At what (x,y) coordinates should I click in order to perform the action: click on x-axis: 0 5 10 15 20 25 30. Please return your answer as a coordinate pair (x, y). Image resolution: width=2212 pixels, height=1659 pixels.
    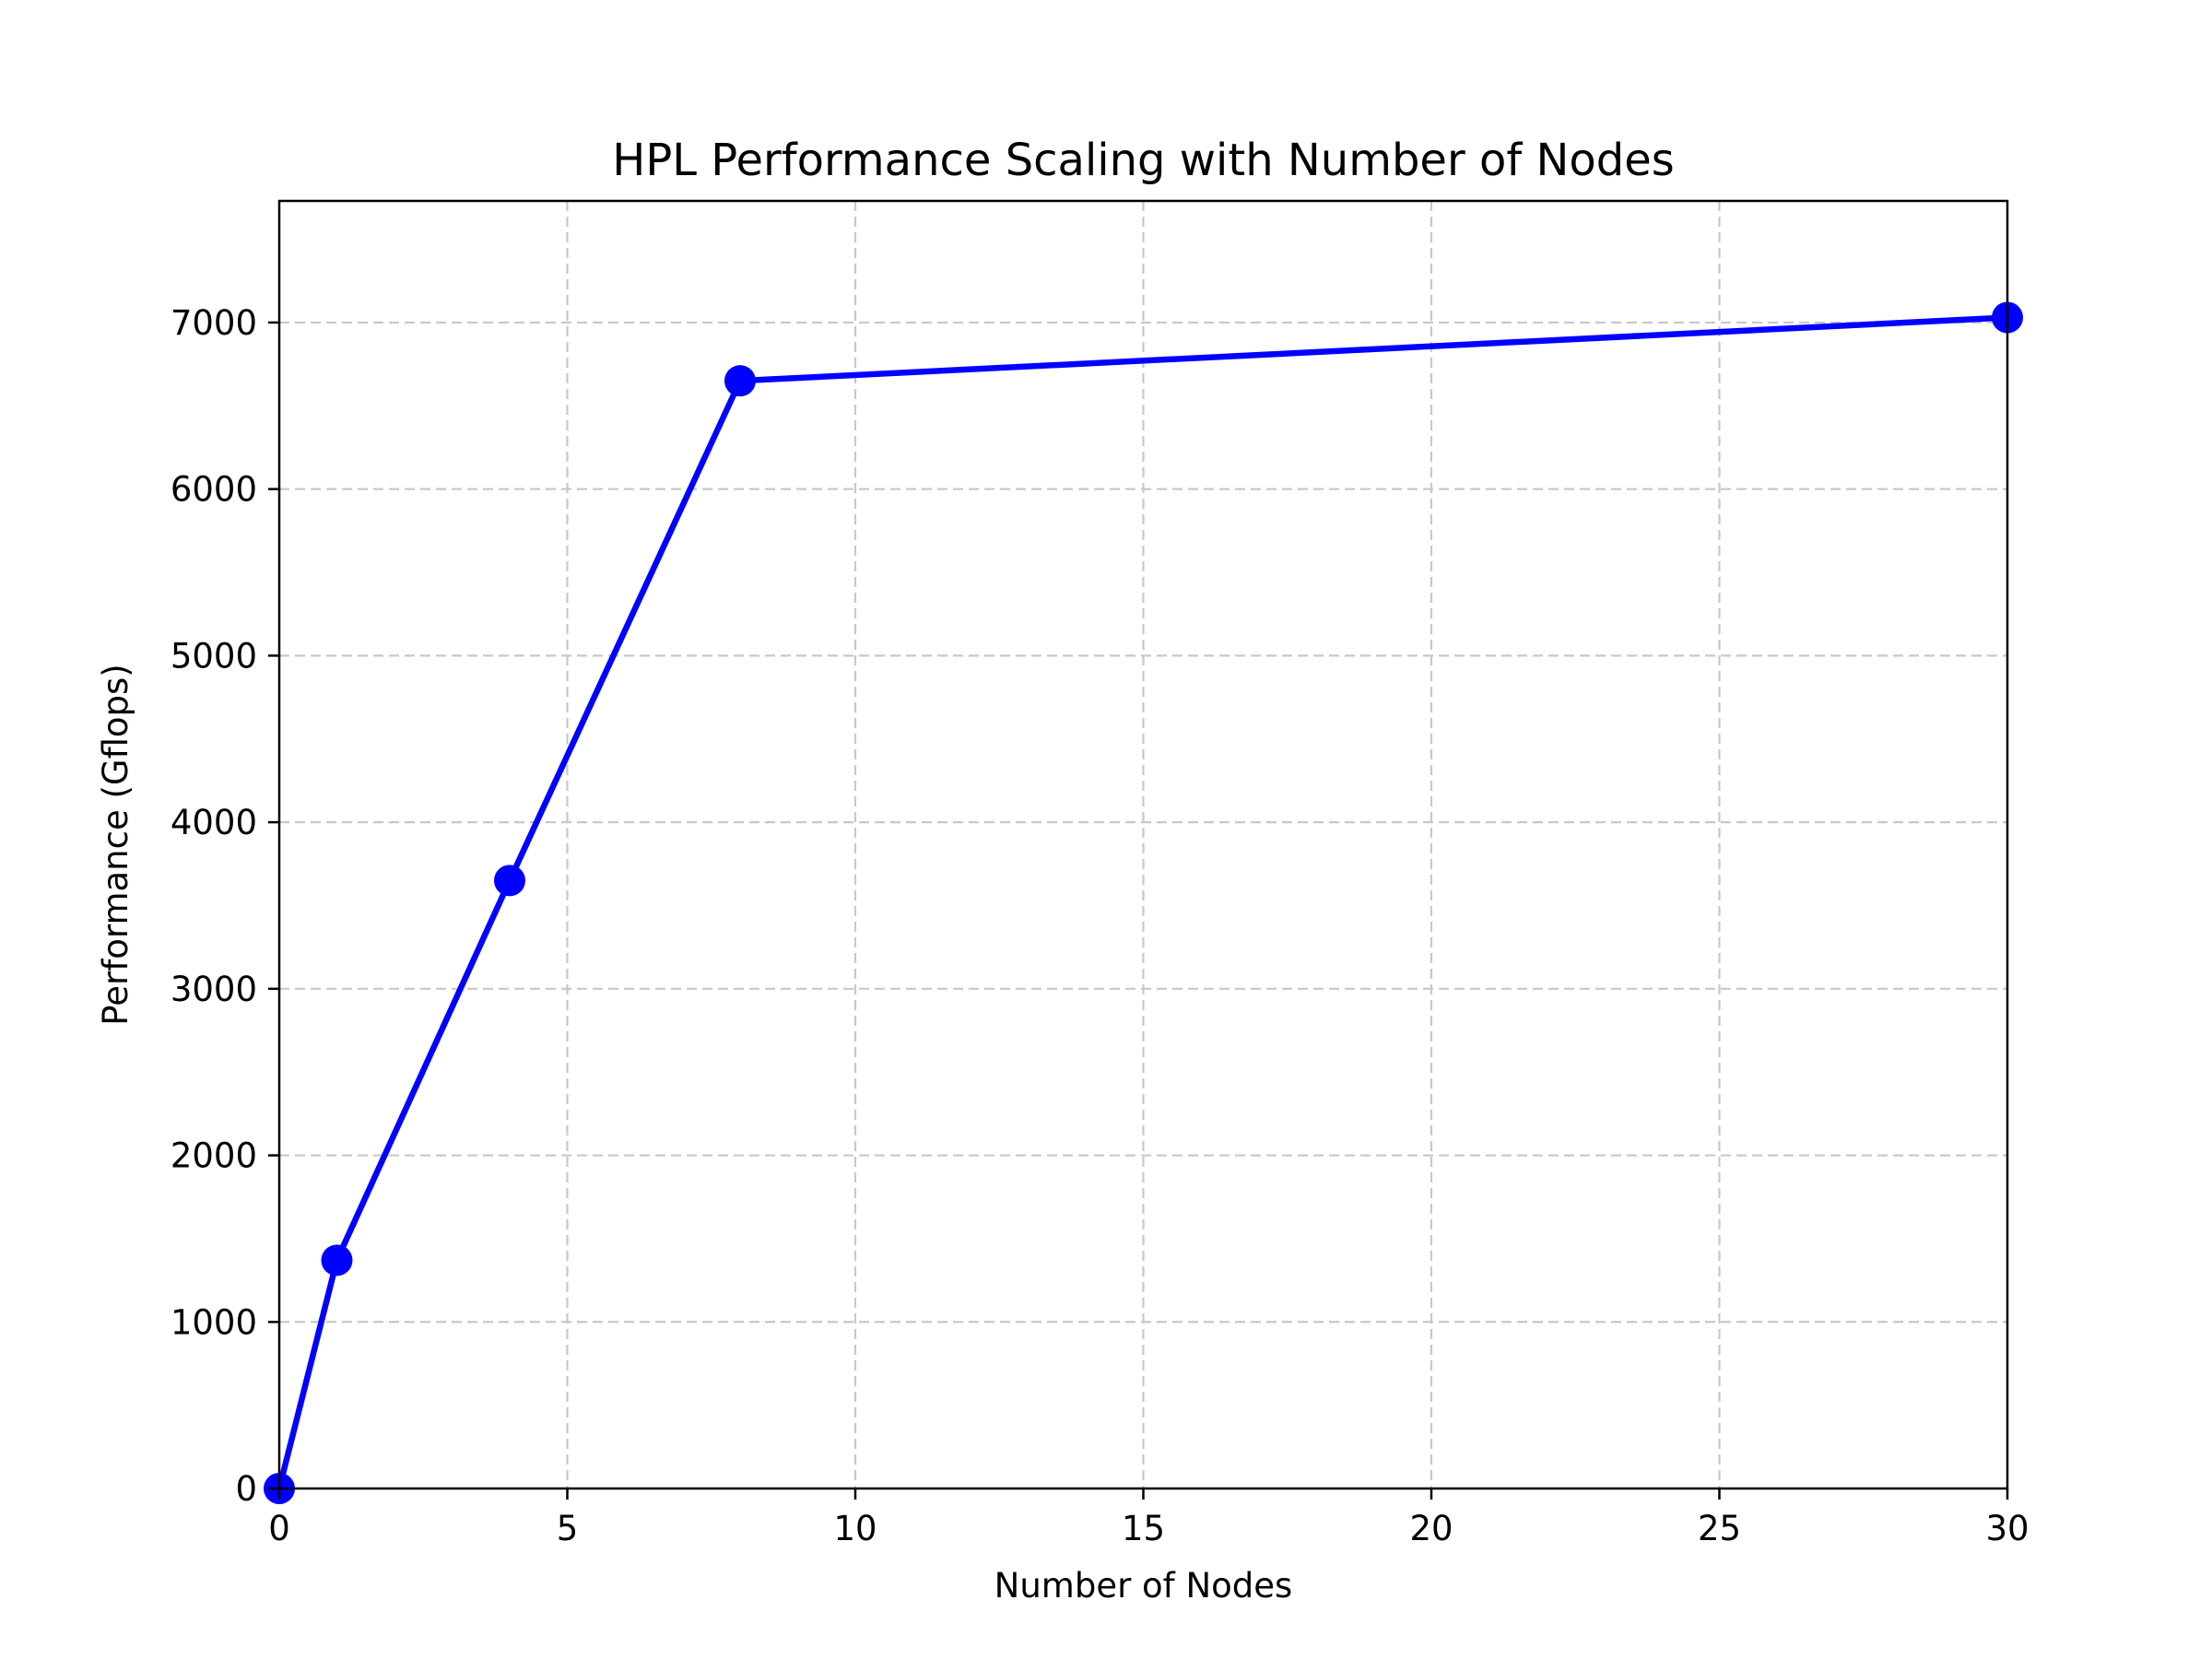
    Looking at the image, I should click on (1149, 1518).